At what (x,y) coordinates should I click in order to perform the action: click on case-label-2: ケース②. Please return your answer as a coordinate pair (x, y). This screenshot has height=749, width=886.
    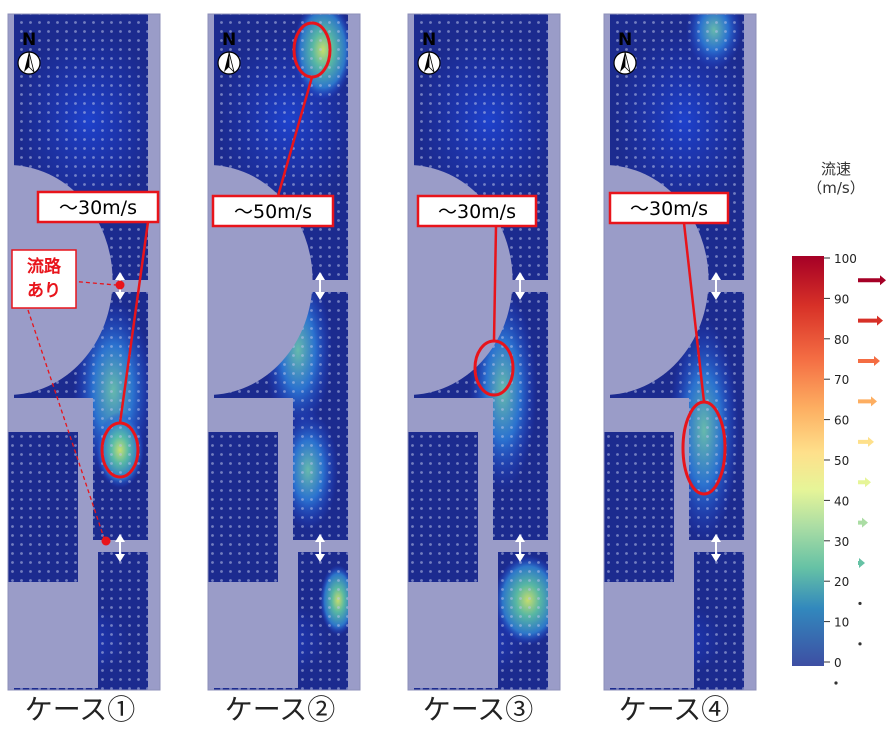
    Looking at the image, I should click on (280, 709).